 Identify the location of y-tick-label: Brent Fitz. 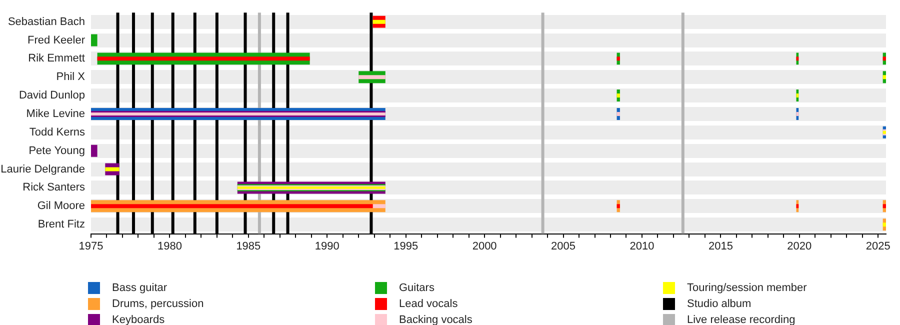
(61, 224).